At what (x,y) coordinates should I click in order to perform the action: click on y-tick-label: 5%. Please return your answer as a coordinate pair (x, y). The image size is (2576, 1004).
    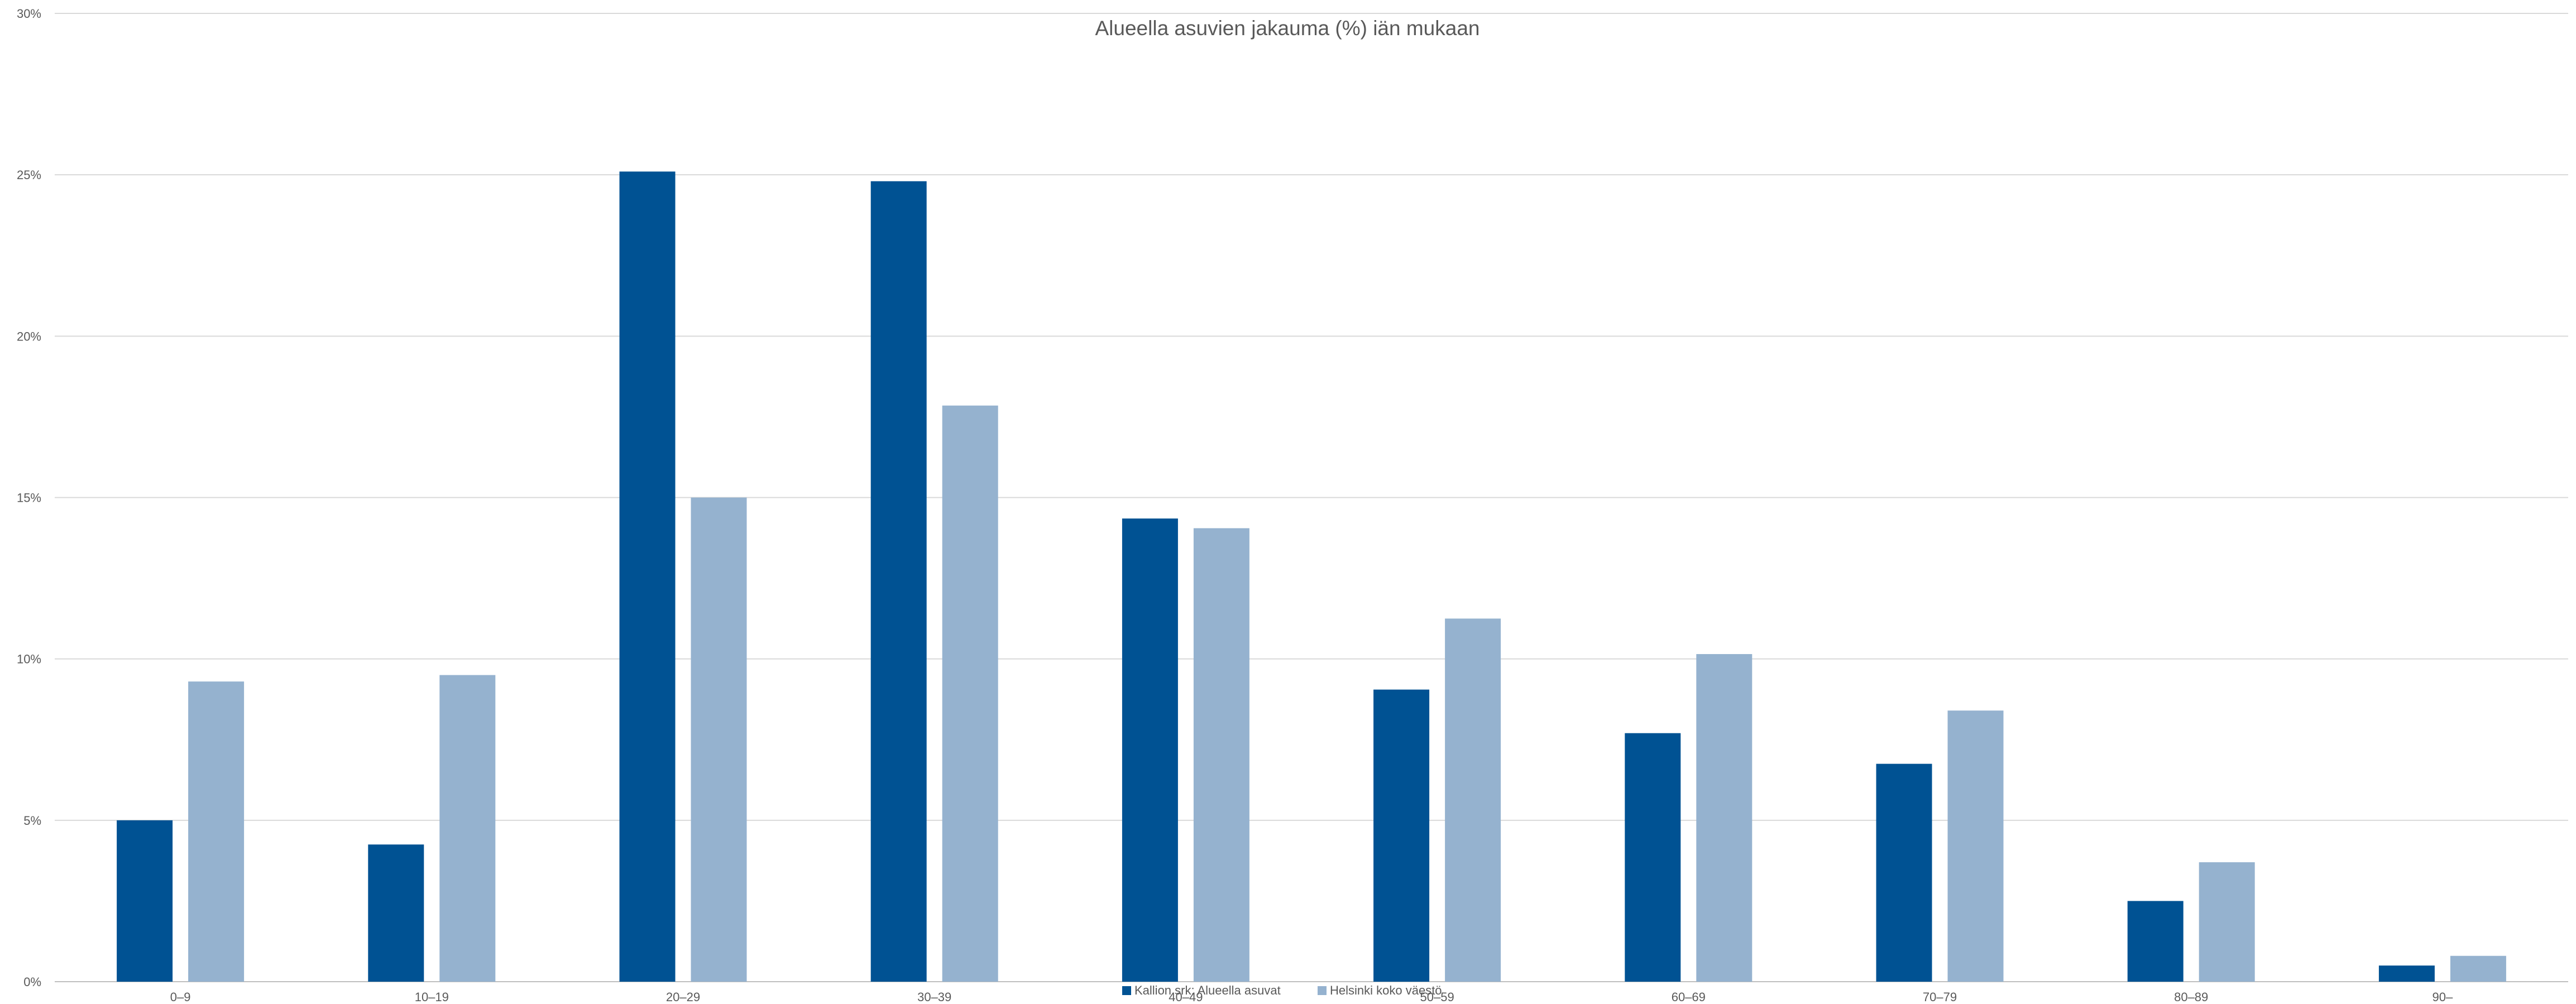
    Looking at the image, I should click on (32, 821).